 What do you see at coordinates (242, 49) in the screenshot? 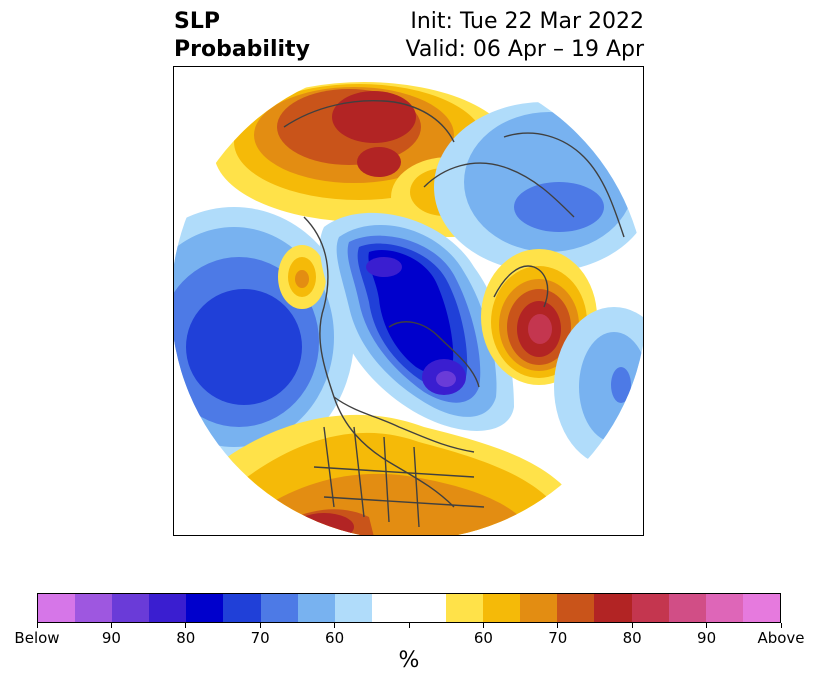
I see `title-quantity: Probability` at bounding box center [242, 49].